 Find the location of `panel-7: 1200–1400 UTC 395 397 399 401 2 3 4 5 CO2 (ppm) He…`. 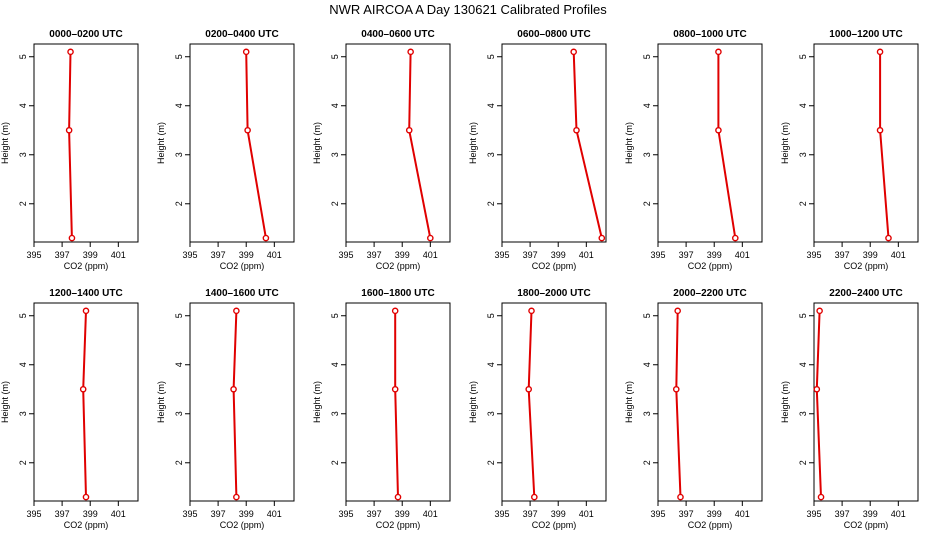

panel-7: 1200–1400 UTC 395 397 399 401 2 3 4 5 CO2 (ppm) He… is located at coordinates (69, 409).